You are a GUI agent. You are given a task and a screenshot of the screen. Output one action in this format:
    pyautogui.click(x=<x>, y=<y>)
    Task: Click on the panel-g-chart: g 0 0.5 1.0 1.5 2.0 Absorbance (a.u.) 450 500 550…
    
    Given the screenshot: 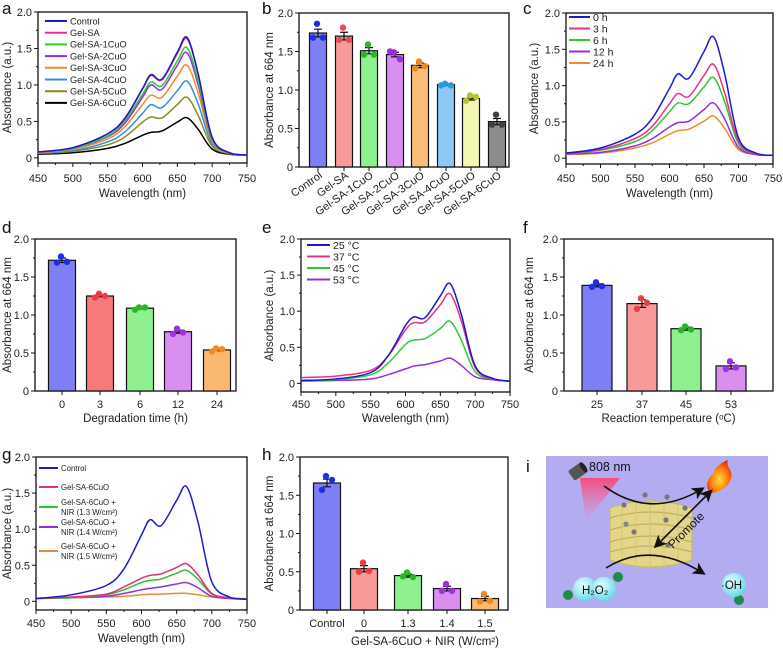 What is the action you would take?
    pyautogui.click(x=129, y=545)
    